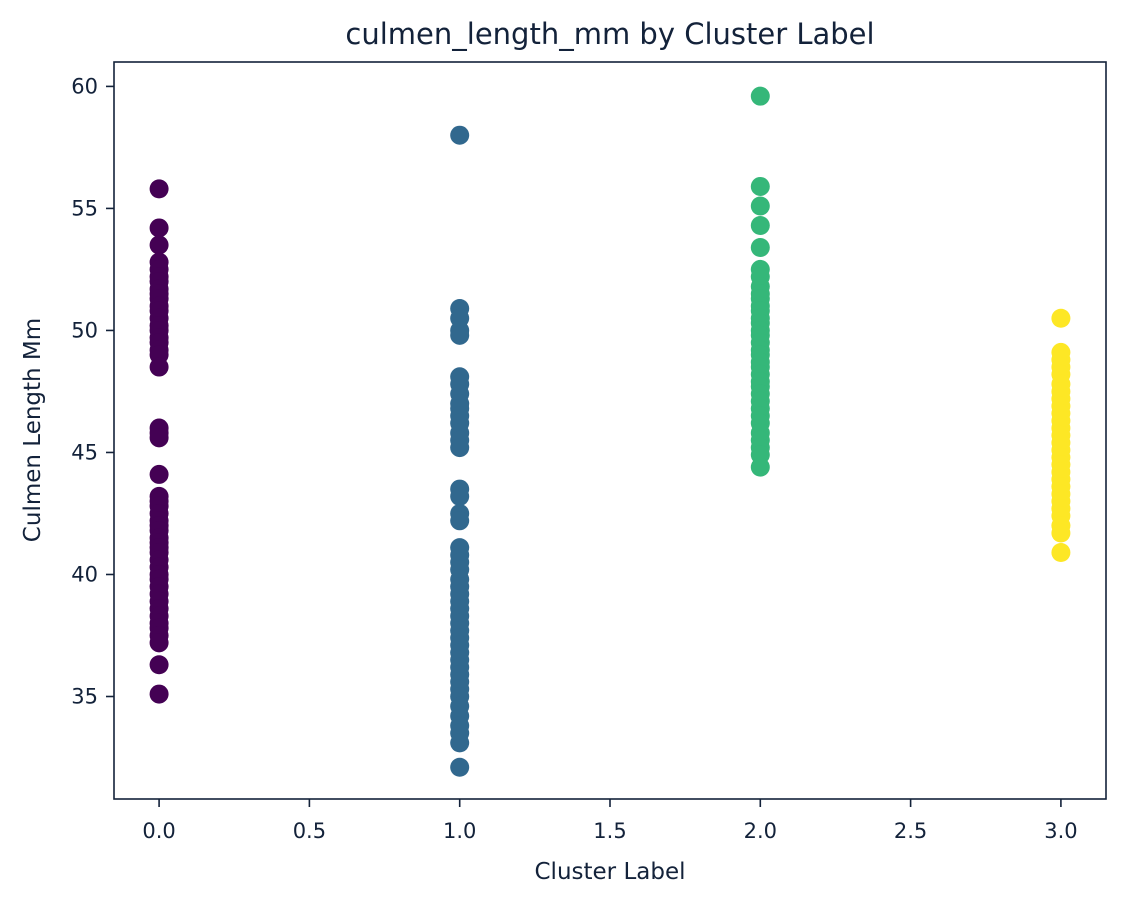 The height and width of the screenshot is (907, 1125). I want to click on y-tick-label: 60, so click(84, 86).